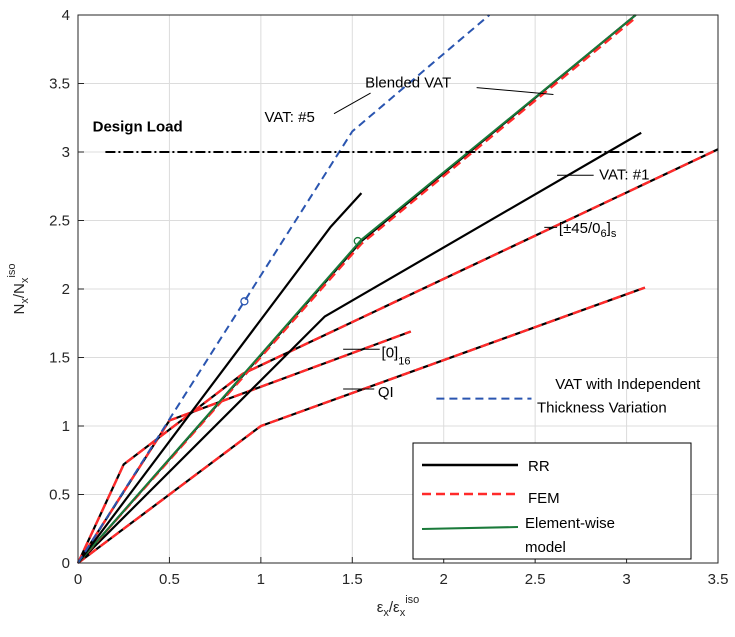  I want to click on annotation-2: Blended VAT, so click(408, 83).